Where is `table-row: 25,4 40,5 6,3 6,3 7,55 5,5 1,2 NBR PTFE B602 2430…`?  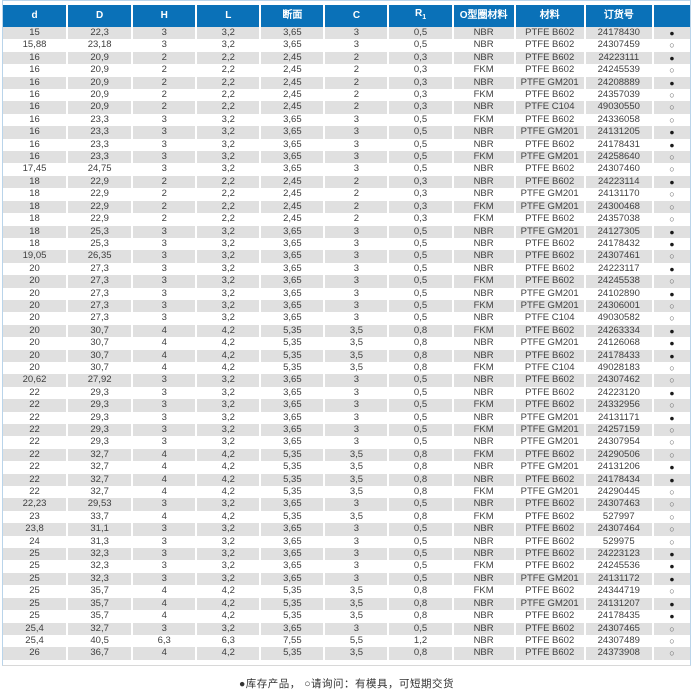 table-row: 25,4 40,5 6,3 6,3 7,55 5,5 1,2 NBR PTFE B602 2430… is located at coordinates (346, 641).